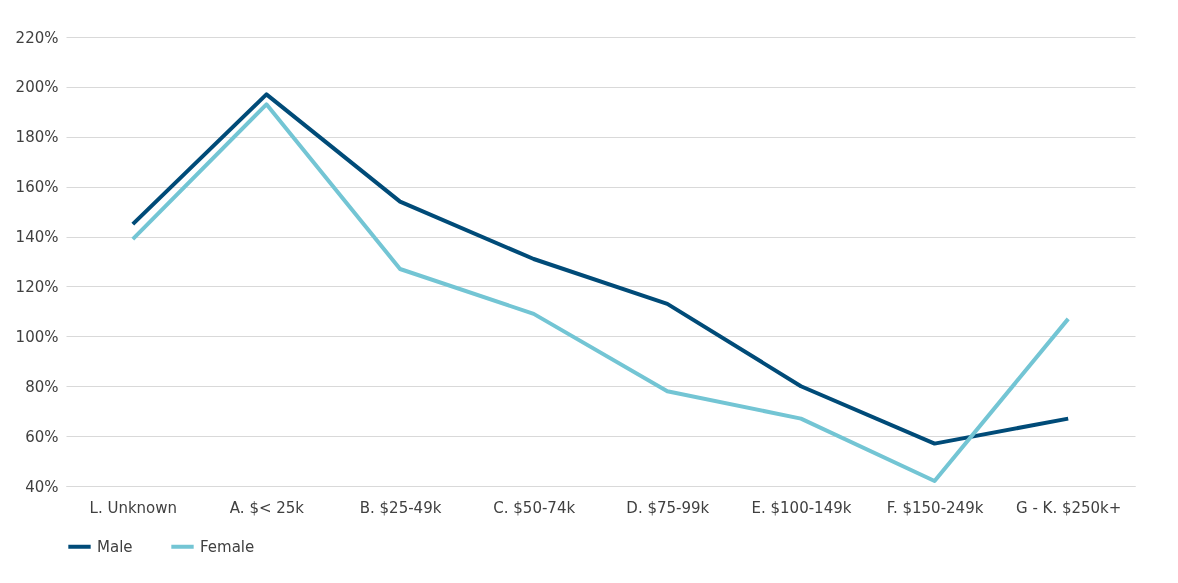  What do you see at coordinates (133, 507) in the screenshot?
I see `x-tick-label: L. Unknown` at bounding box center [133, 507].